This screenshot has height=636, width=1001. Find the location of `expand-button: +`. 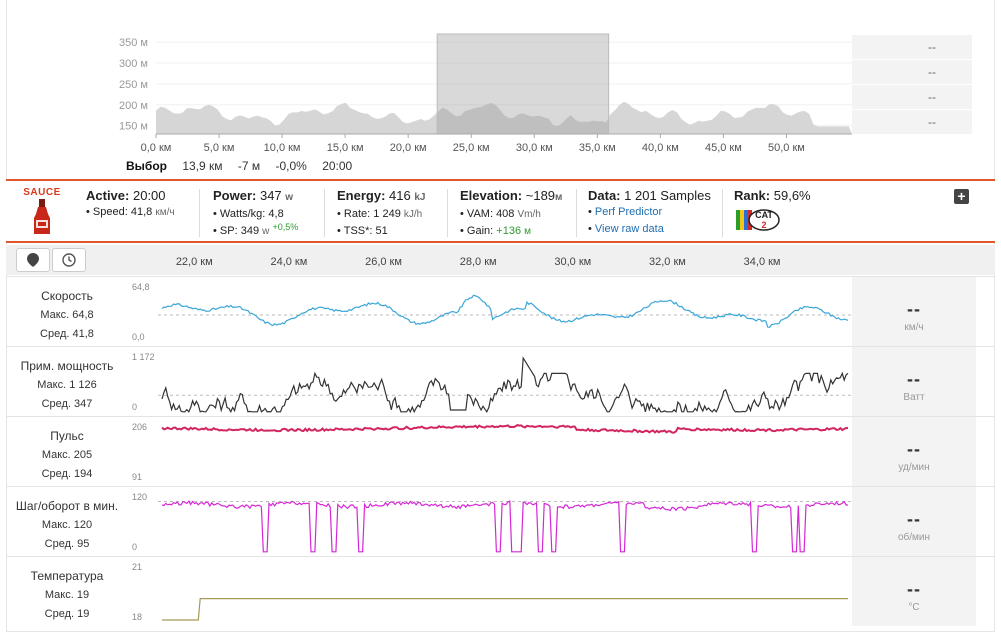

expand-button: + is located at coordinates (961, 196).